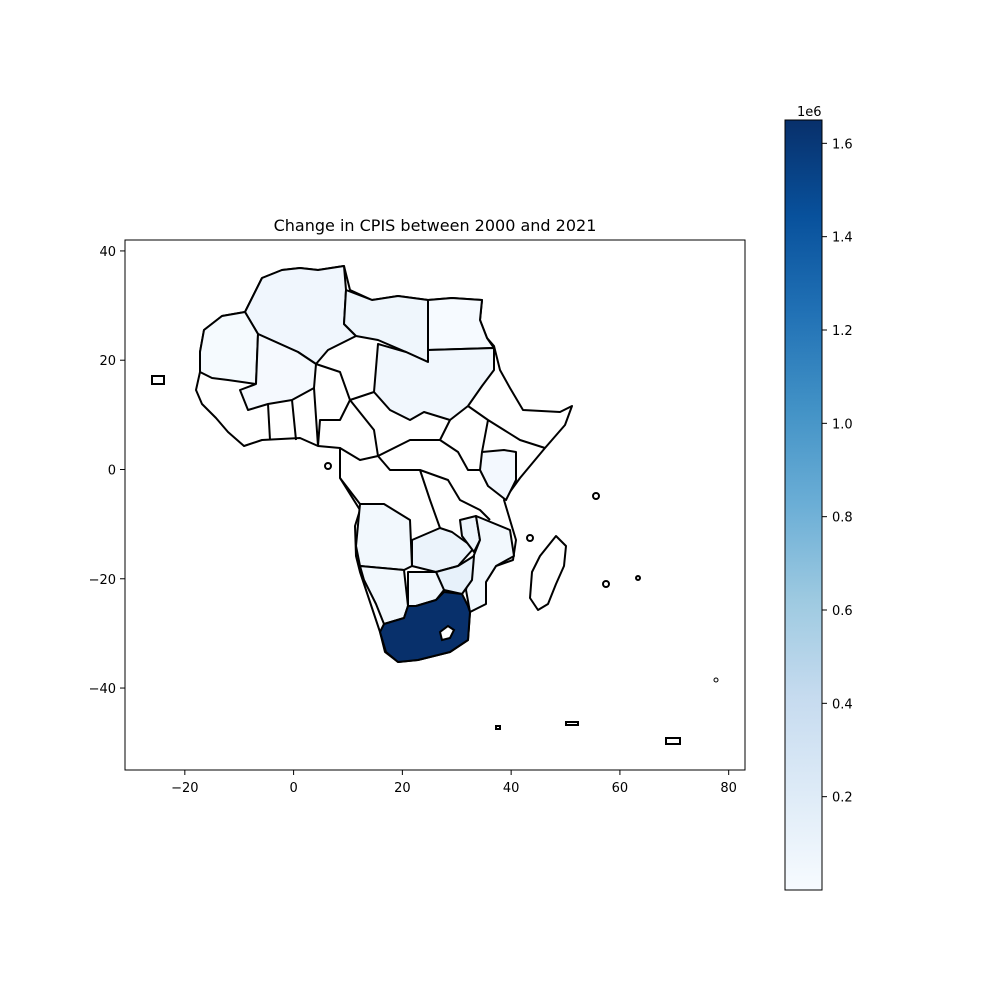  What do you see at coordinates (107, 361) in the screenshot?
I see `y-tick-label: 20` at bounding box center [107, 361].